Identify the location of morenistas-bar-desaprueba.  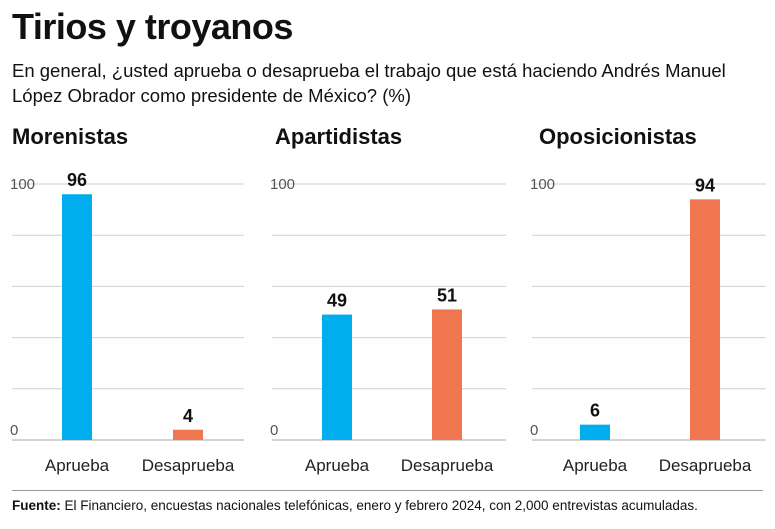
(188, 434).